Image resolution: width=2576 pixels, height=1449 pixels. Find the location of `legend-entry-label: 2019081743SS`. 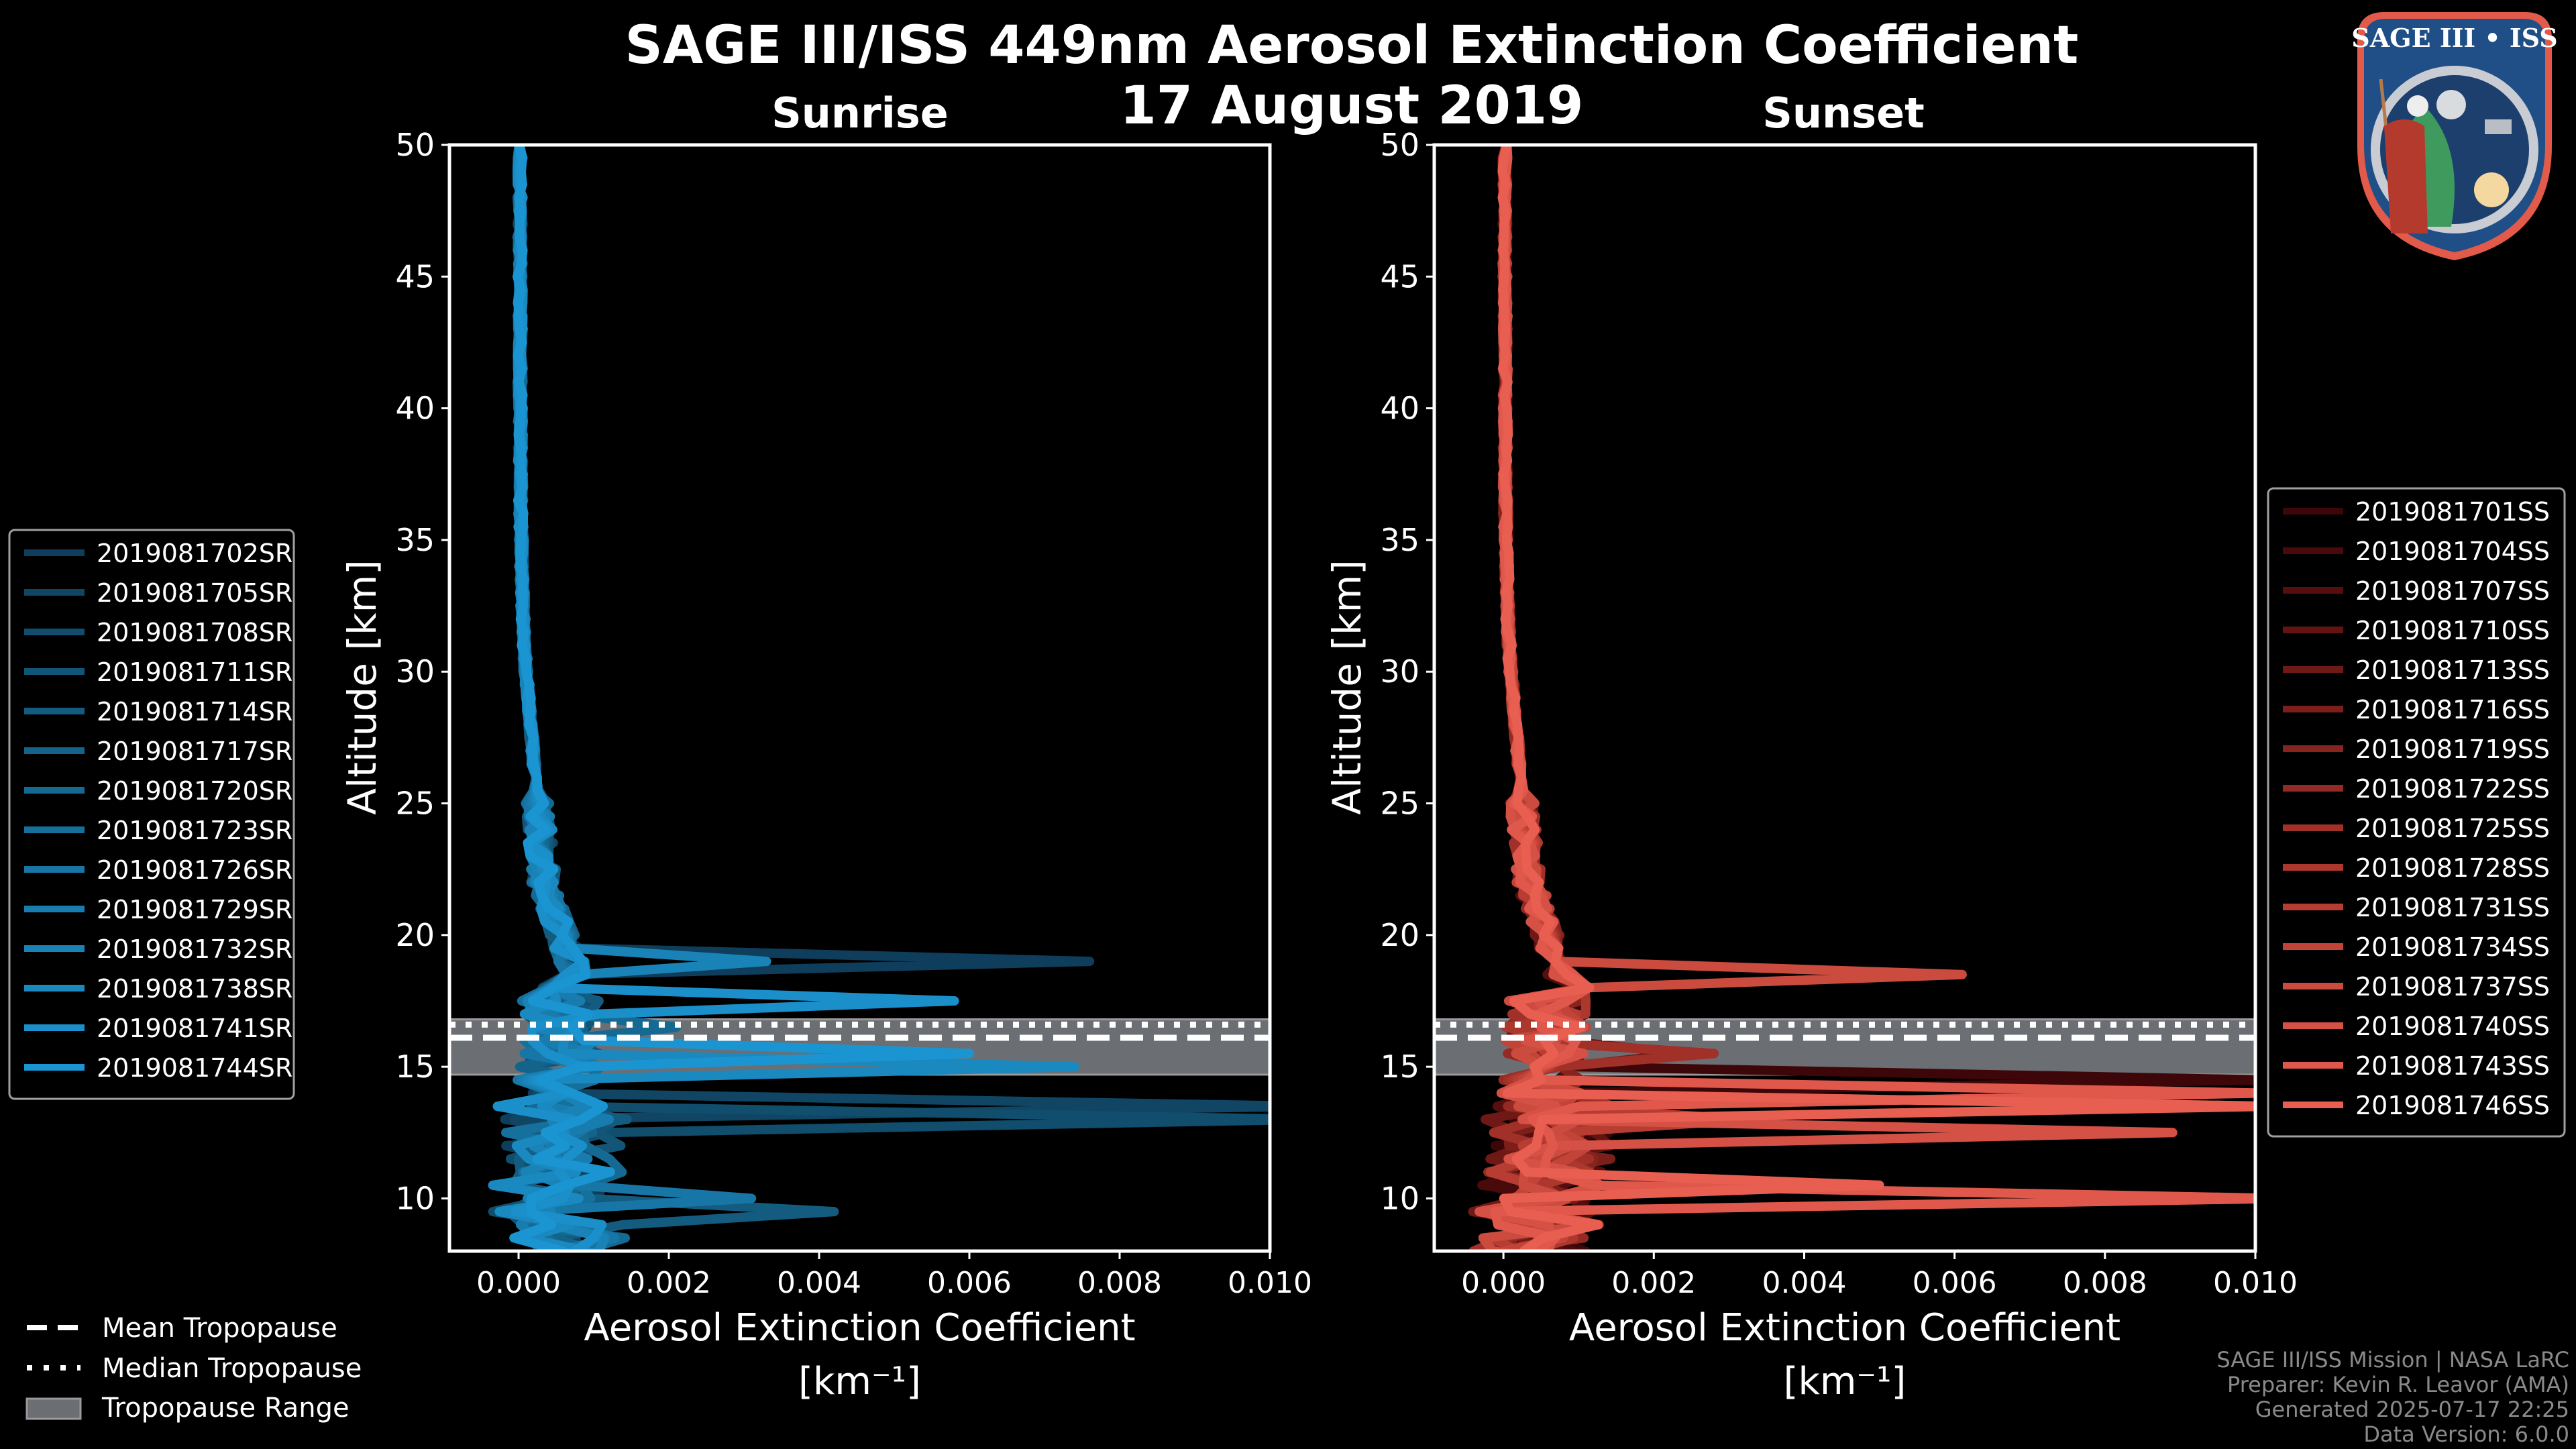

legend-entry-label: 2019081743SS is located at coordinates (2452, 1066).